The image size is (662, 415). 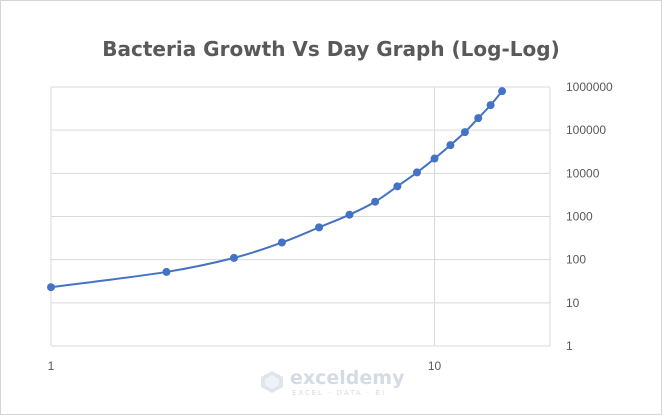 What do you see at coordinates (435, 366) in the screenshot?
I see `x-tick-label: 10` at bounding box center [435, 366].